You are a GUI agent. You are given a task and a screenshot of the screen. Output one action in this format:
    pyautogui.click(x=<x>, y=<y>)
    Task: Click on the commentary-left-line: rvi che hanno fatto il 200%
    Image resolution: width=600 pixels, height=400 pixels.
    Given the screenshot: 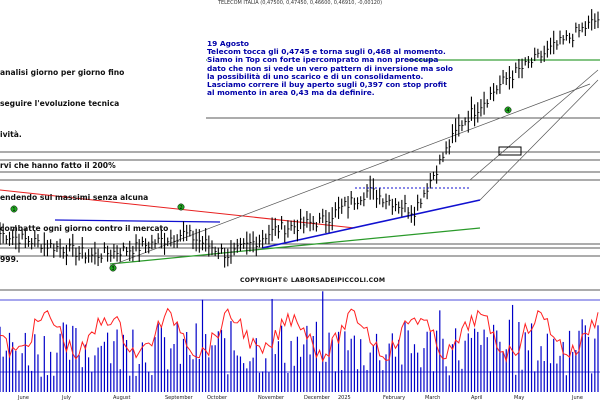 What is the action you would take?
    pyautogui.click(x=58, y=166)
    